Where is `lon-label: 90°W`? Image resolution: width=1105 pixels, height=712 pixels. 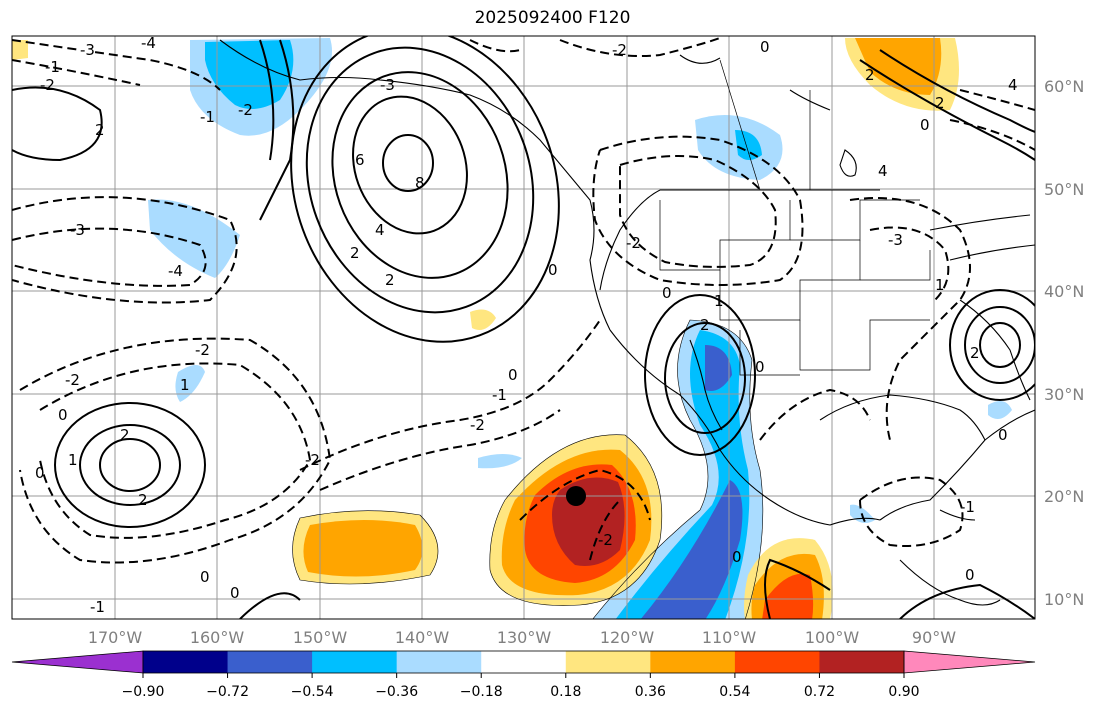 lon-label: 90°W is located at coordinates (934, 637).